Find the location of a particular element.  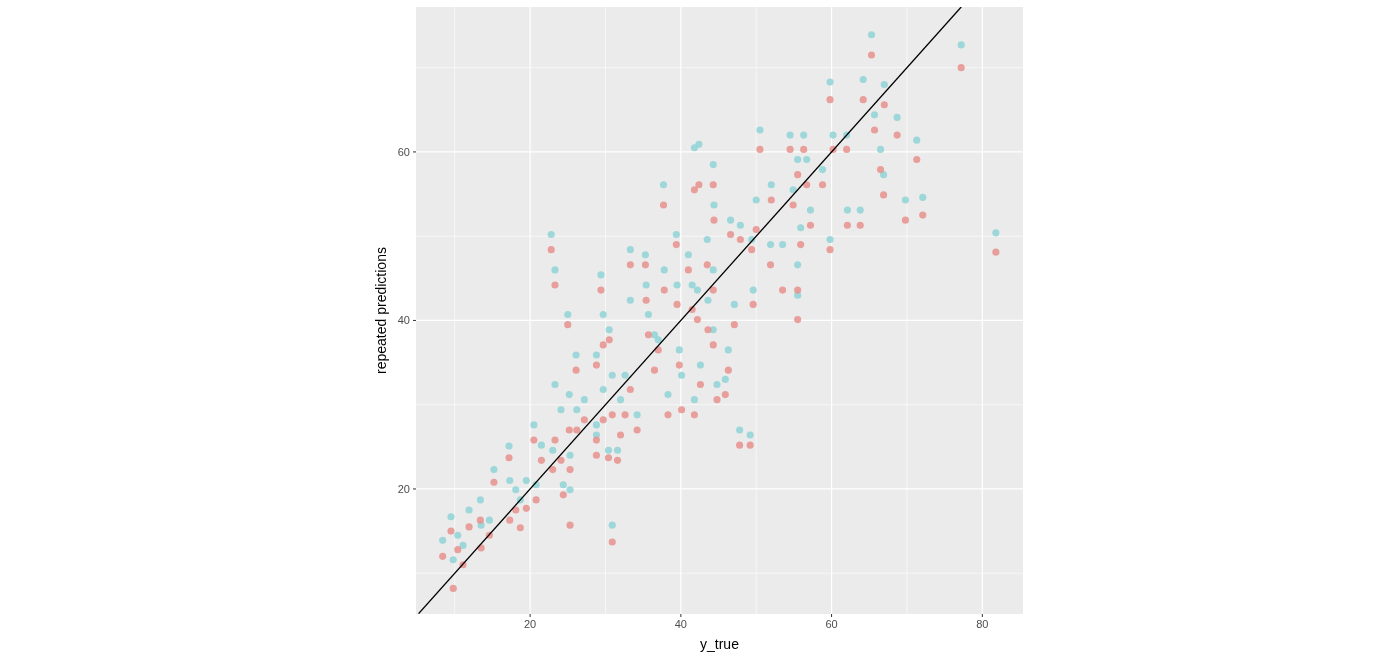

x-axis-title: y_true is located at coordinates (720, 644).